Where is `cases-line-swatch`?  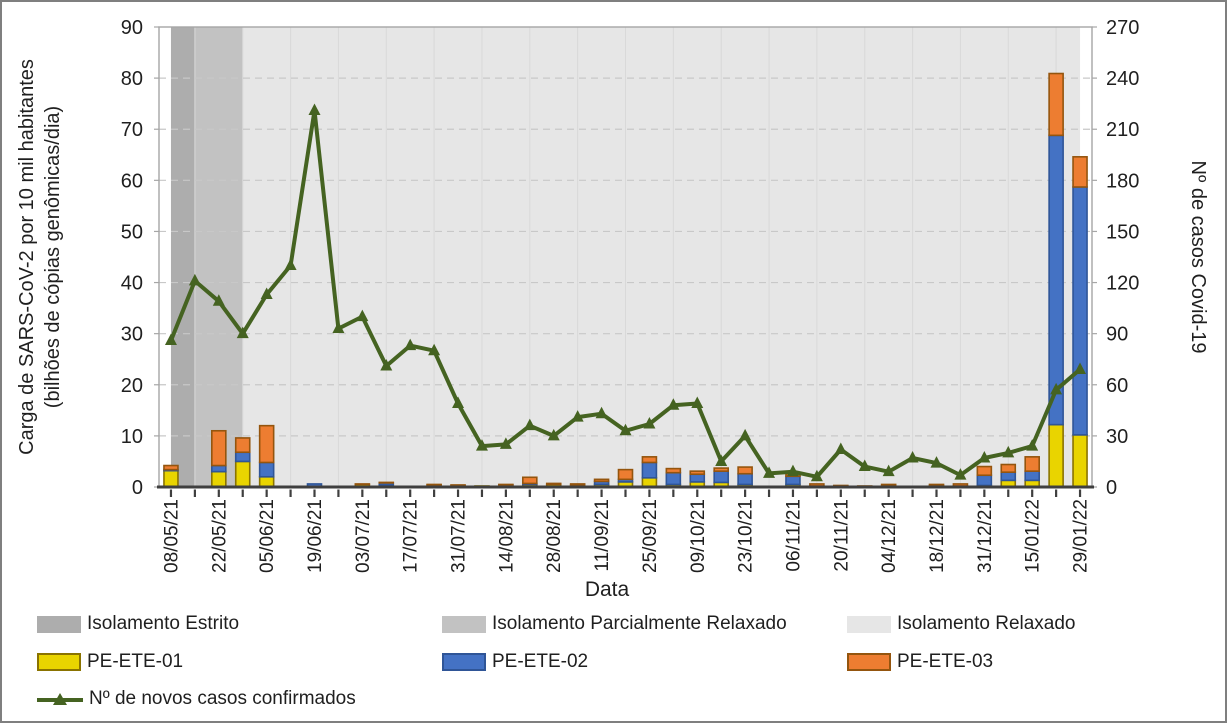
cases-line-swatch is located at coordinates (60, 699).